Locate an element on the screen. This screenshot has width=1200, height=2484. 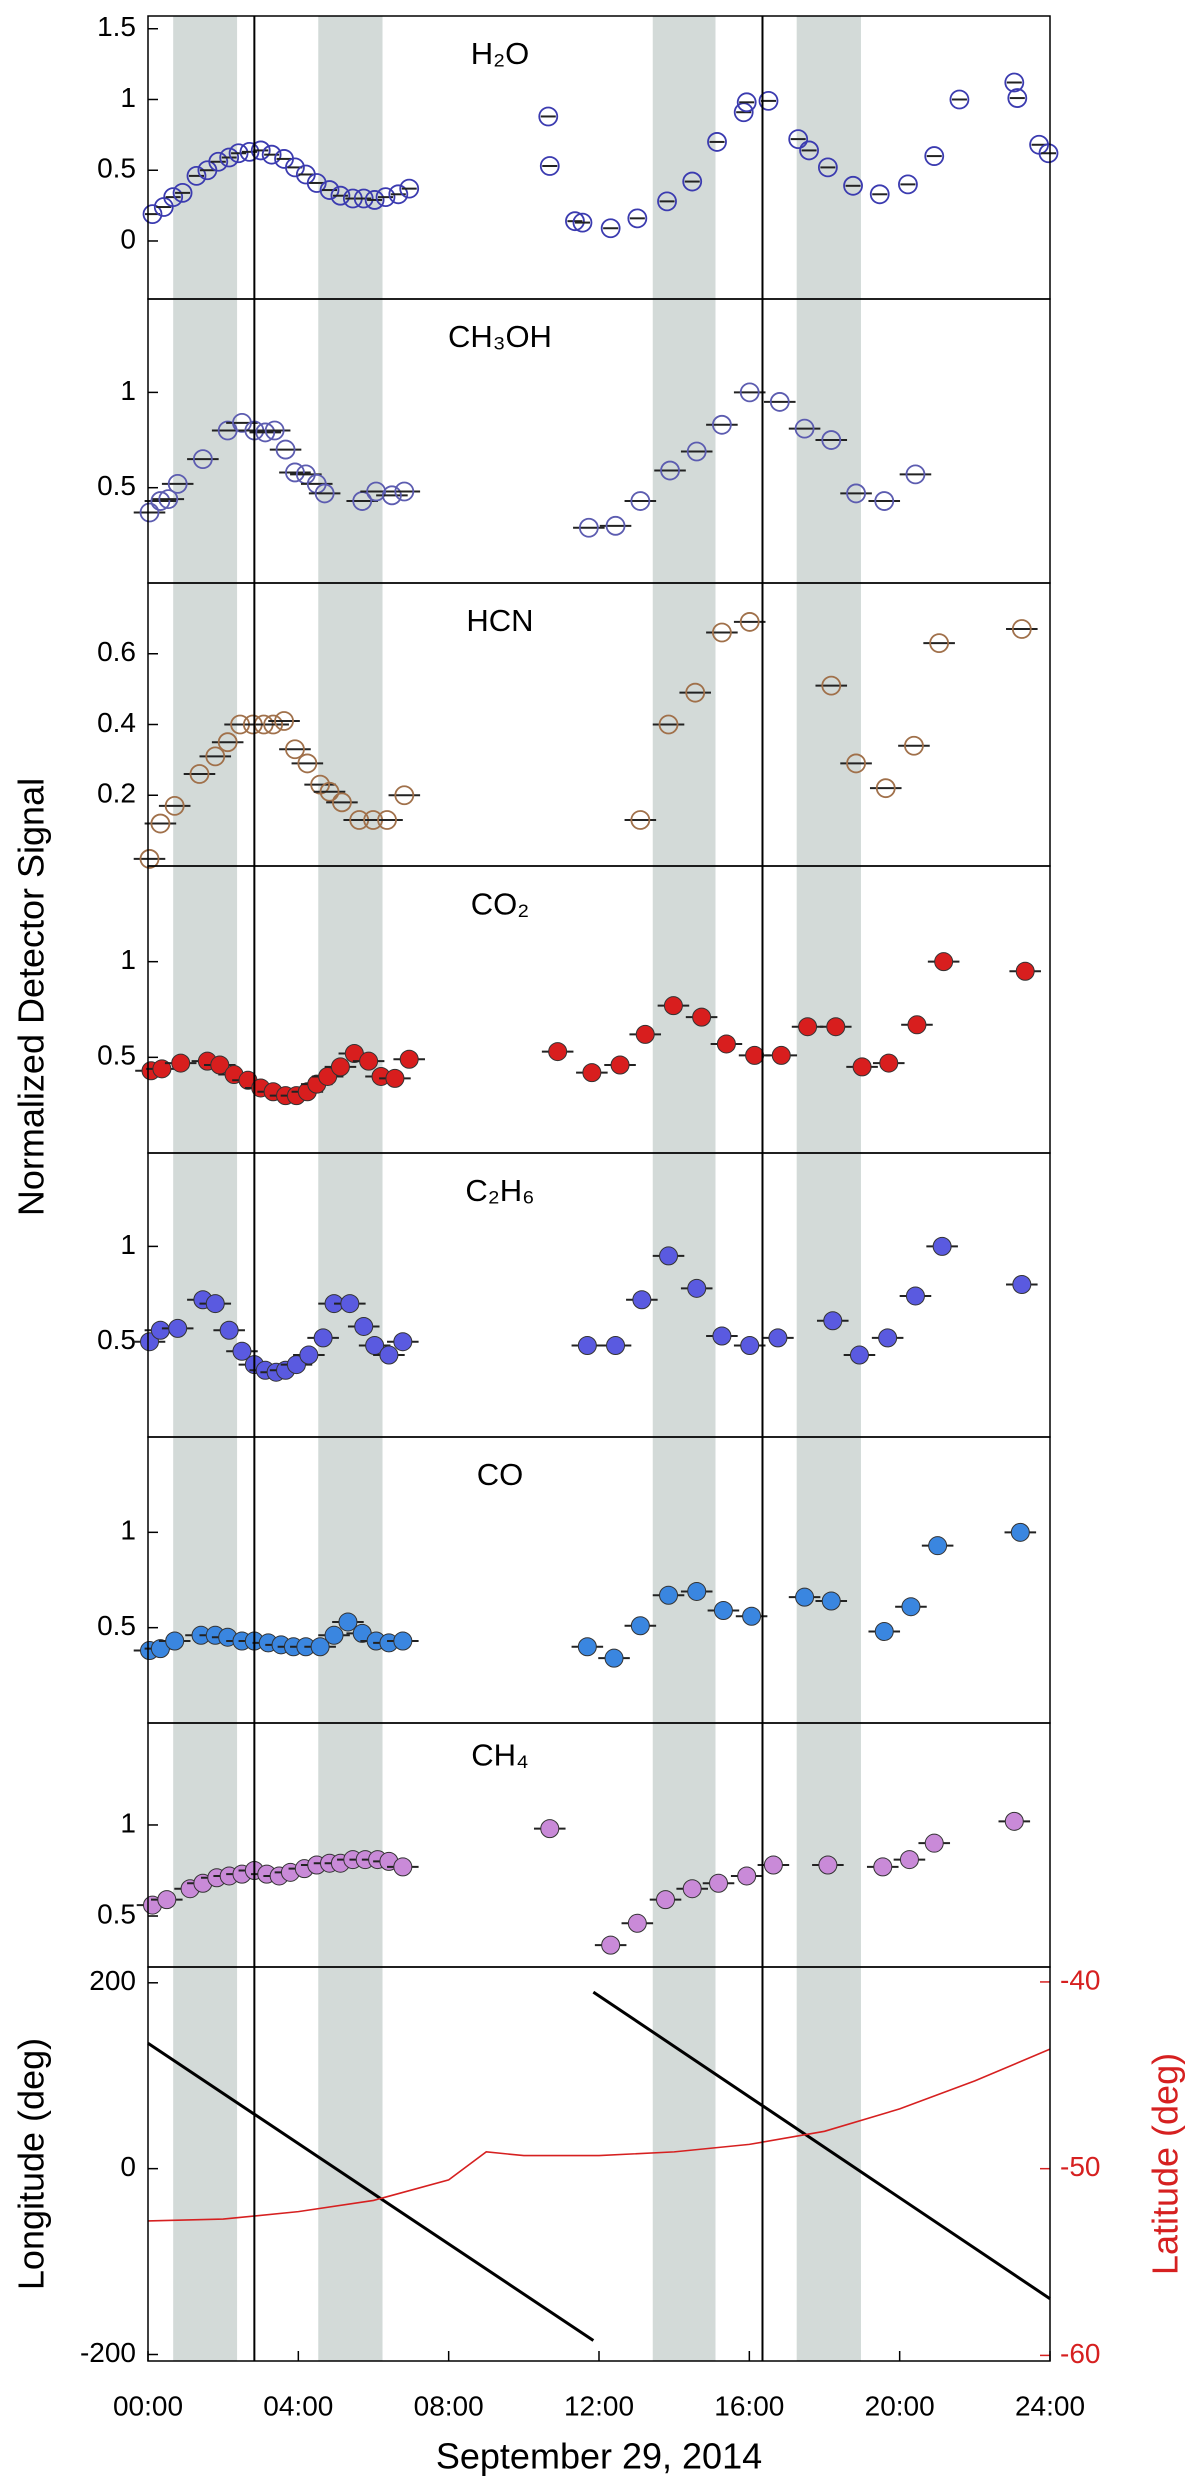
y-axis-title: Longitude (deg) is located at coordinates (31, 2164).